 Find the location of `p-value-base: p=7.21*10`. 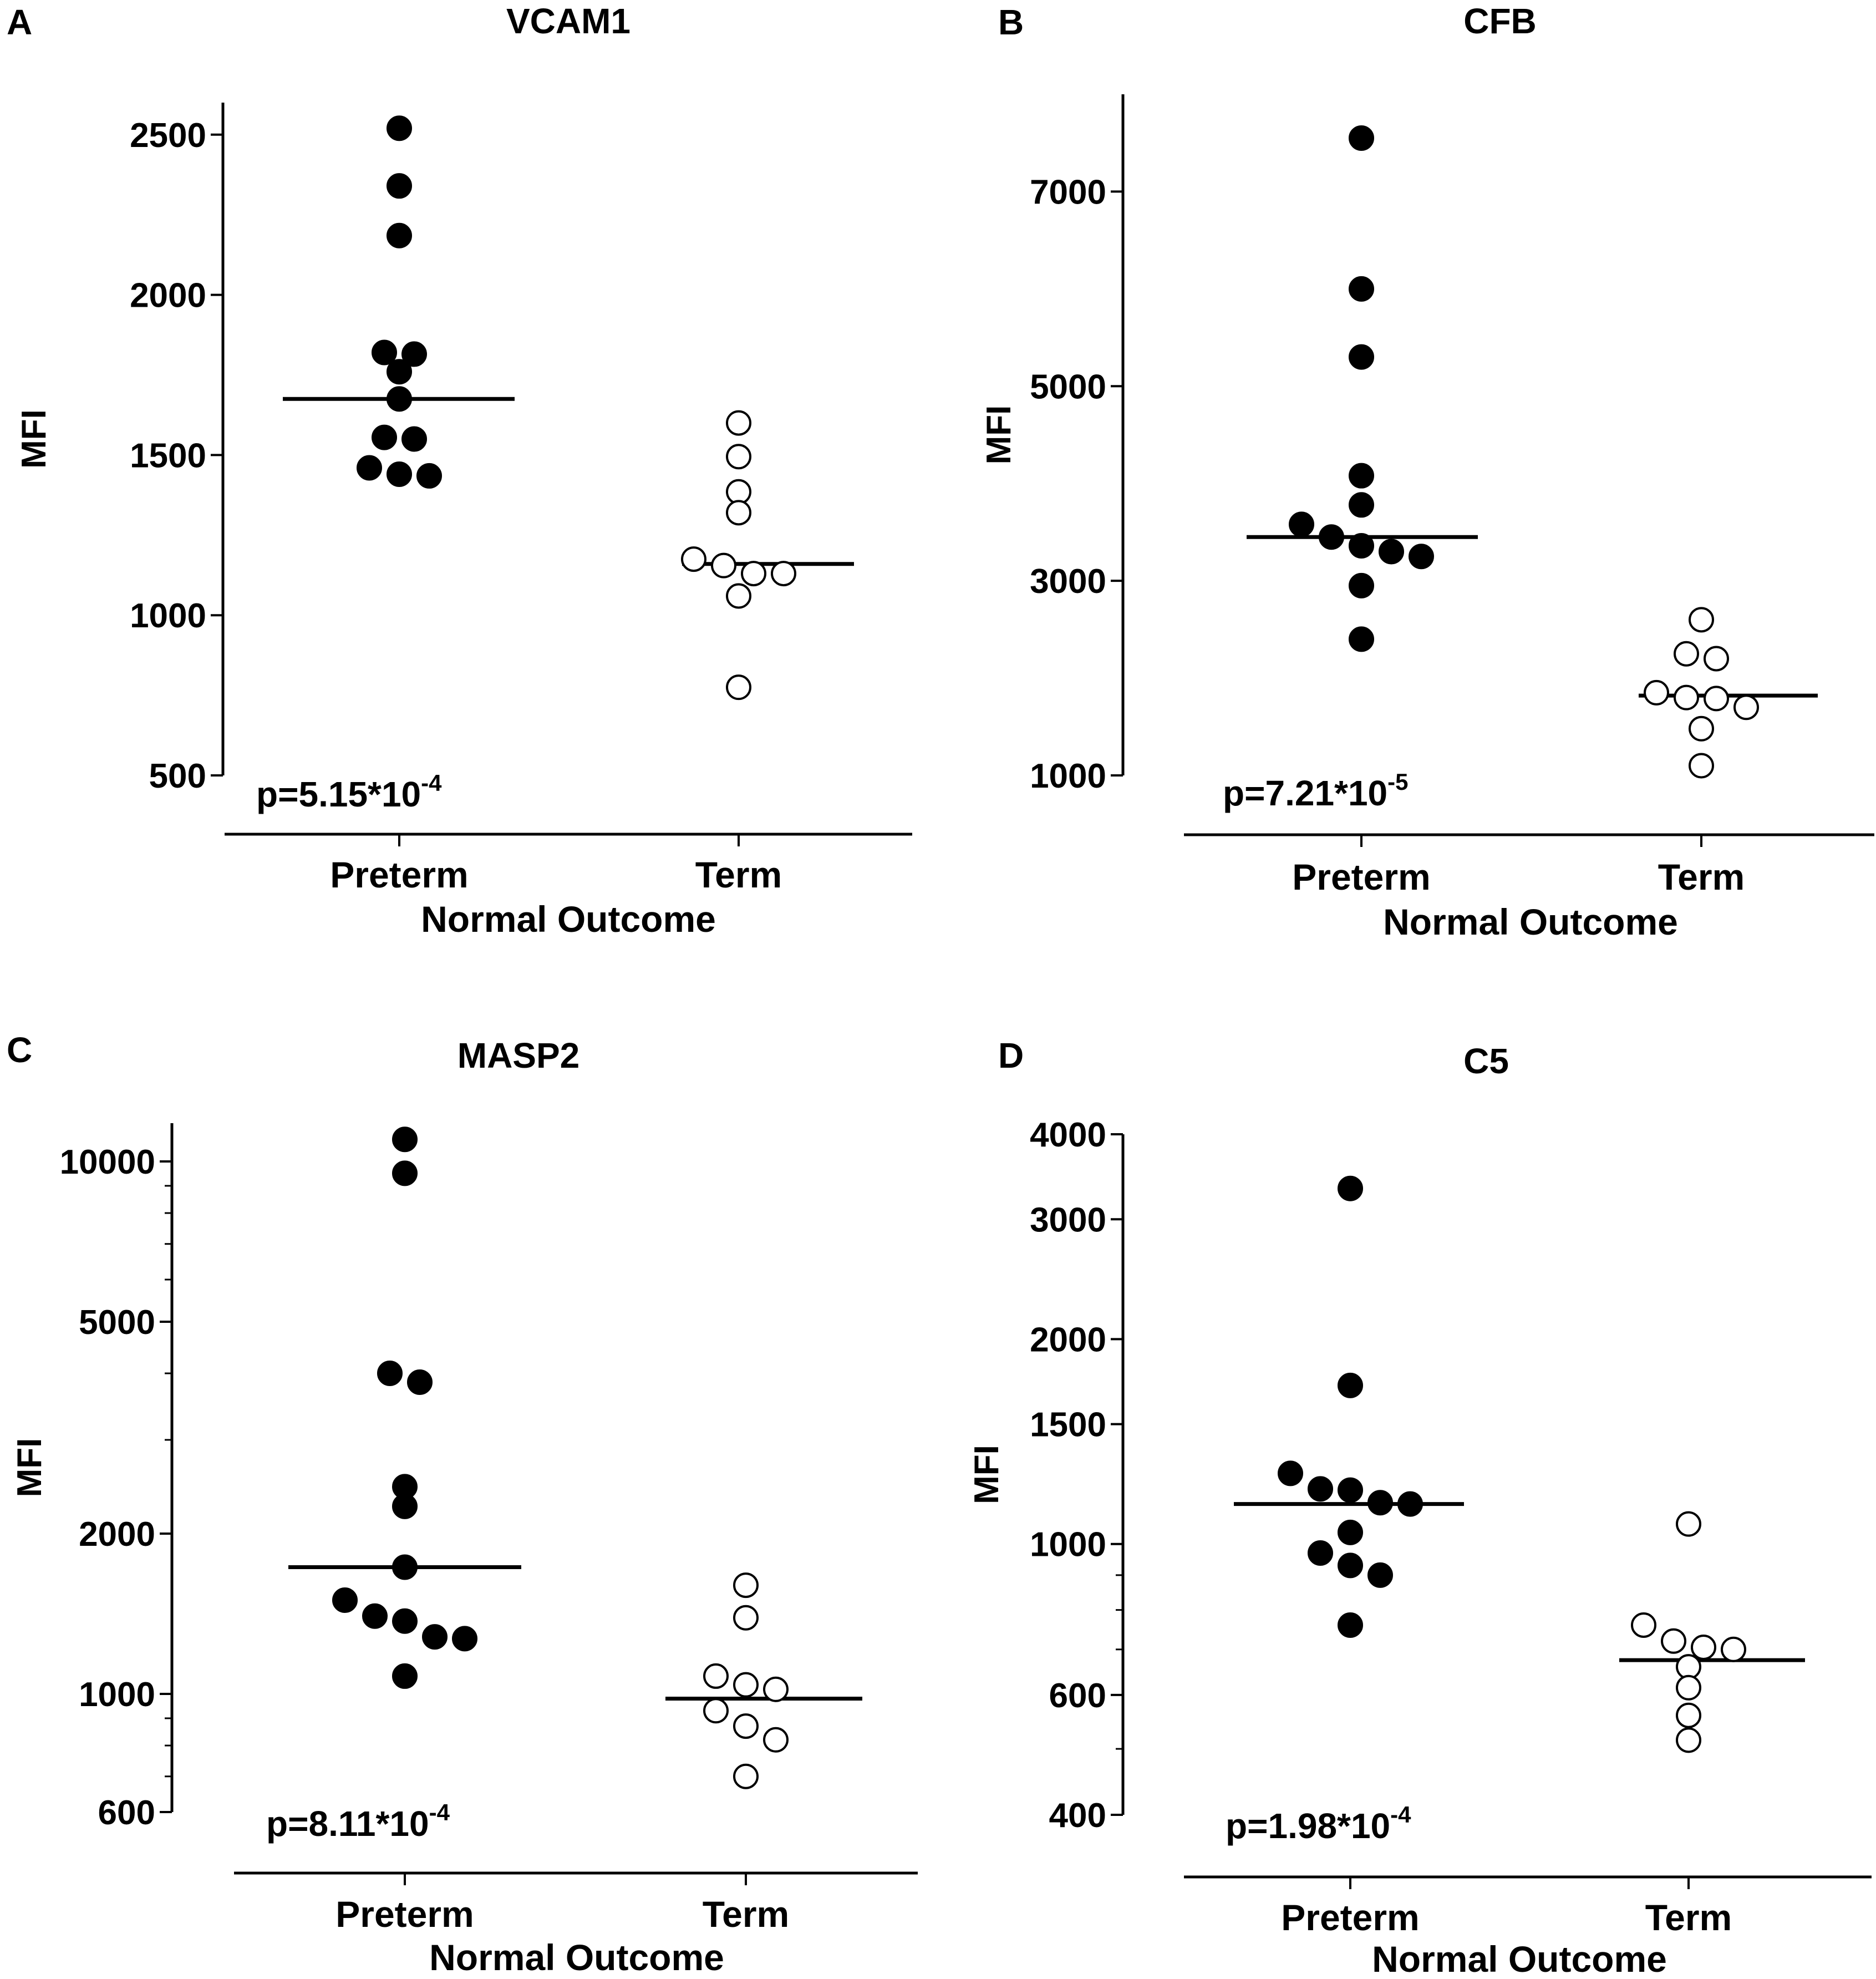

p-value-base: p=7.21*10 is located at coordinates (1305, 793).